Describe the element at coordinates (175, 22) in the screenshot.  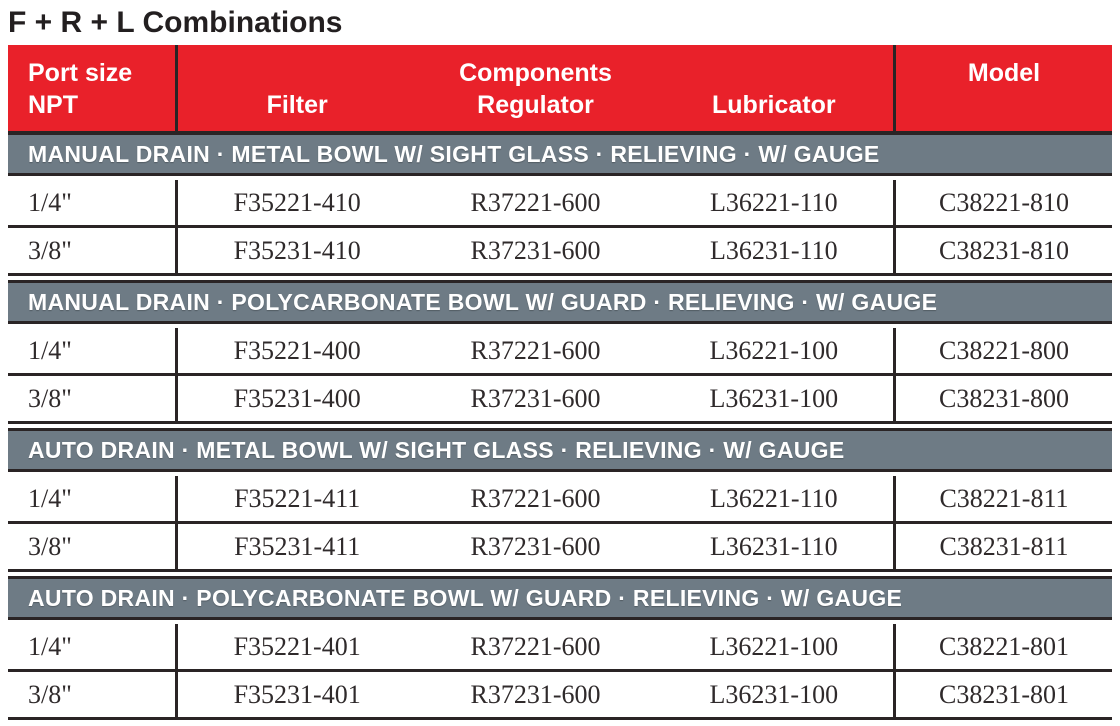
I see `page-title: F + R + L Combinations` at that location.